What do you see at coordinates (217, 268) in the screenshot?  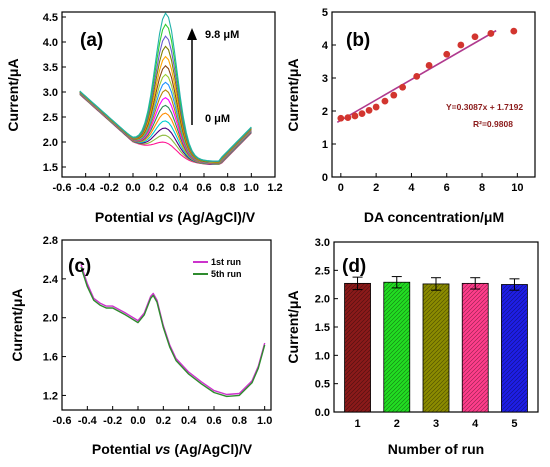 I see `panel-c-legend: 1st run 5th run` at bounding box center [217, 268].